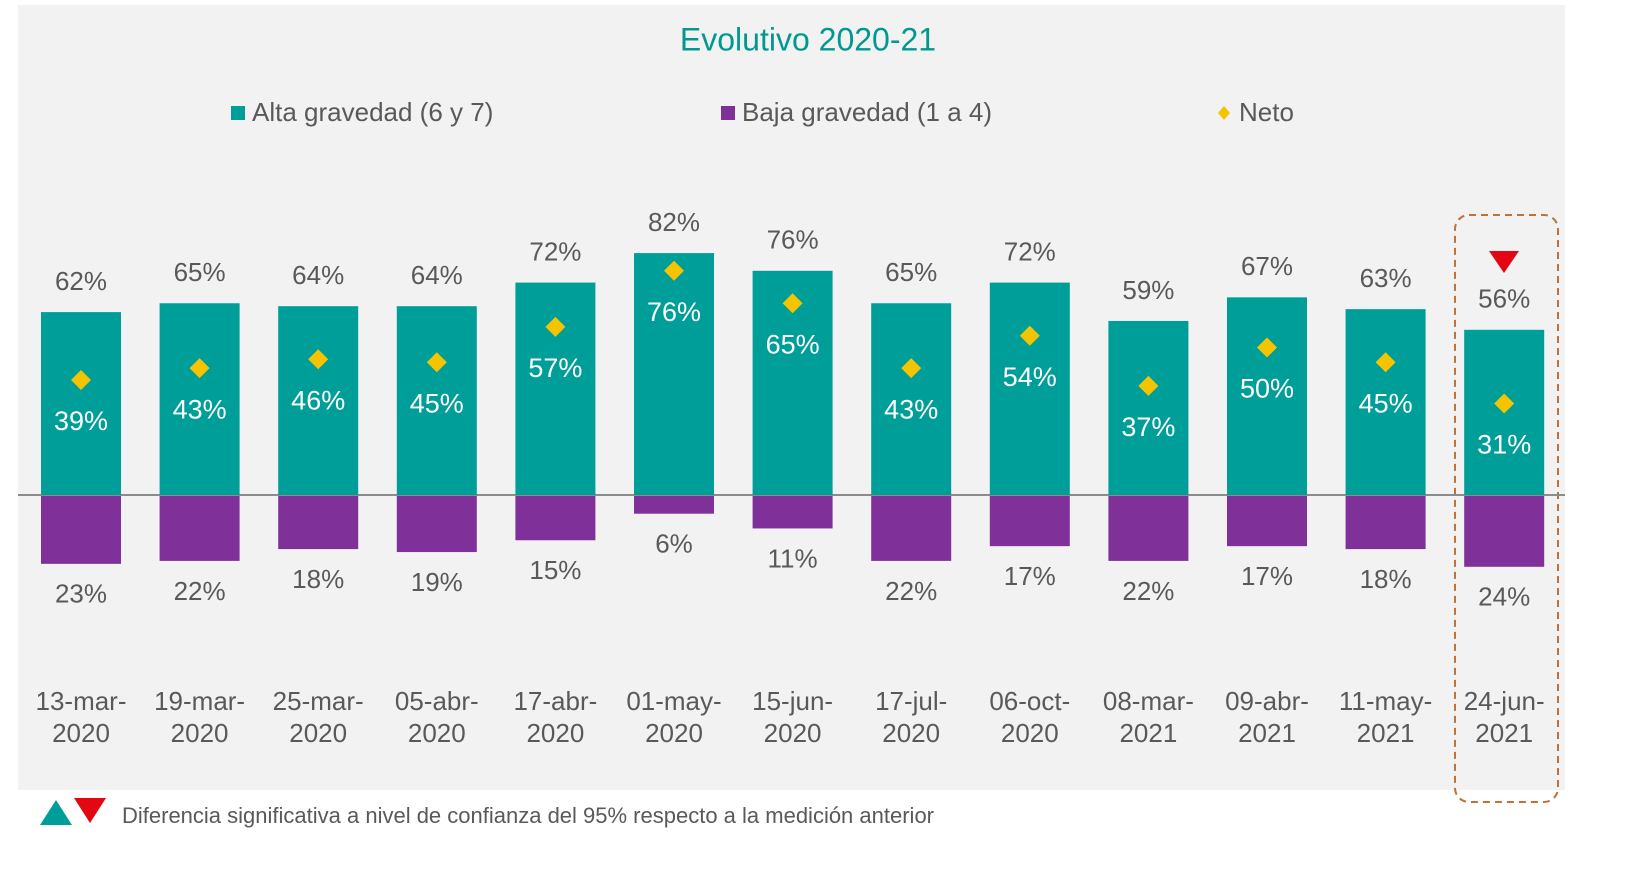 This screenshot has height=873, width=1652. I want to click on highlight-box, so click(1506, 508).